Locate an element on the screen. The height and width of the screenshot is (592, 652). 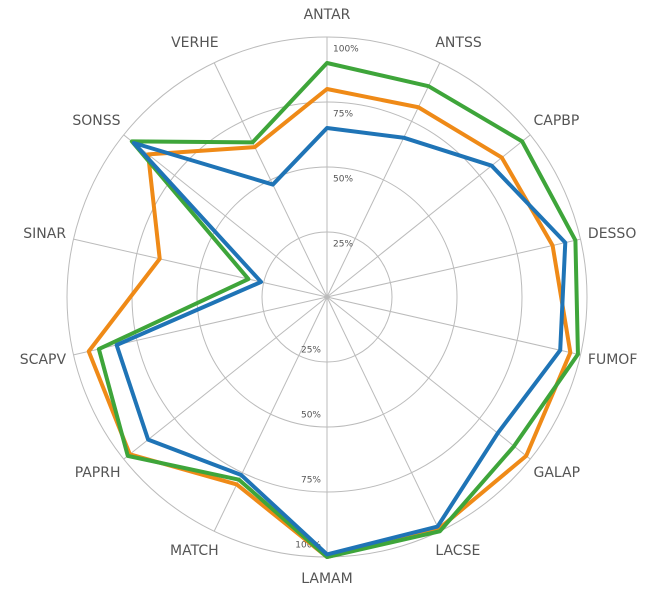
category-label: CAPBP is located at coordinates (556, 121).